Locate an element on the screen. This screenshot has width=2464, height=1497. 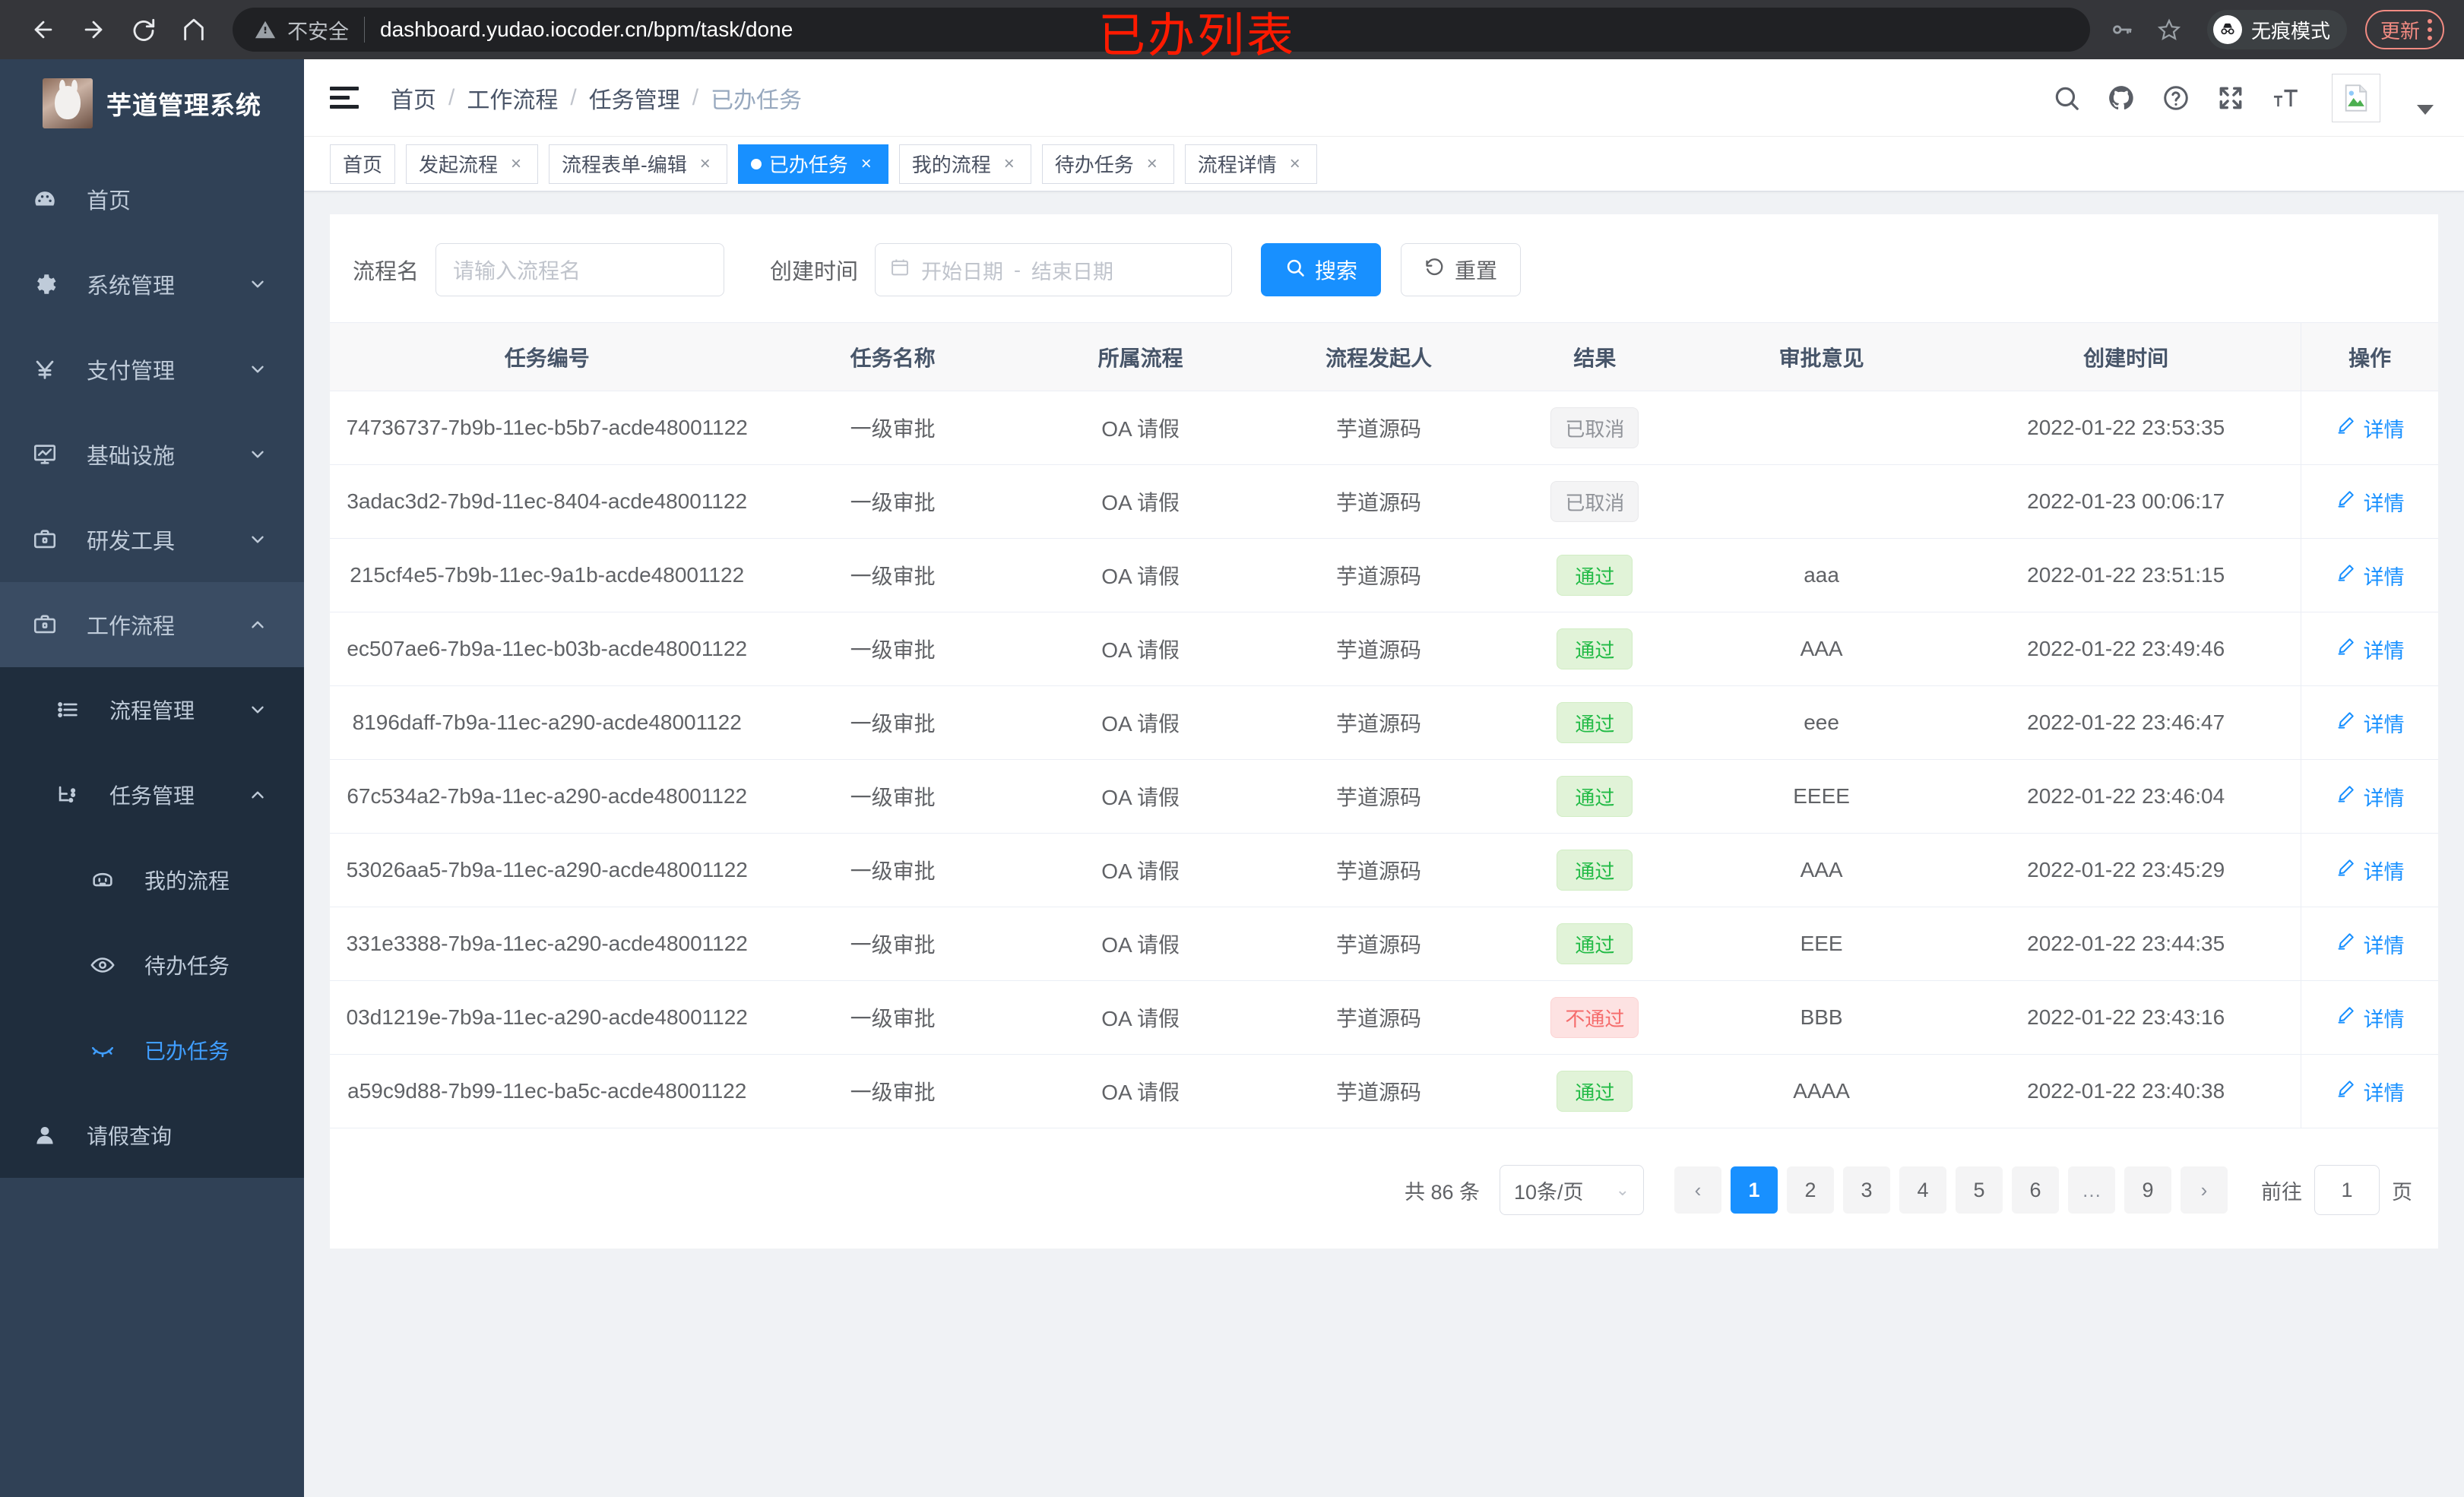
sidebar-item-done-task: 已办任务 is located at coordinates (152, 1050).